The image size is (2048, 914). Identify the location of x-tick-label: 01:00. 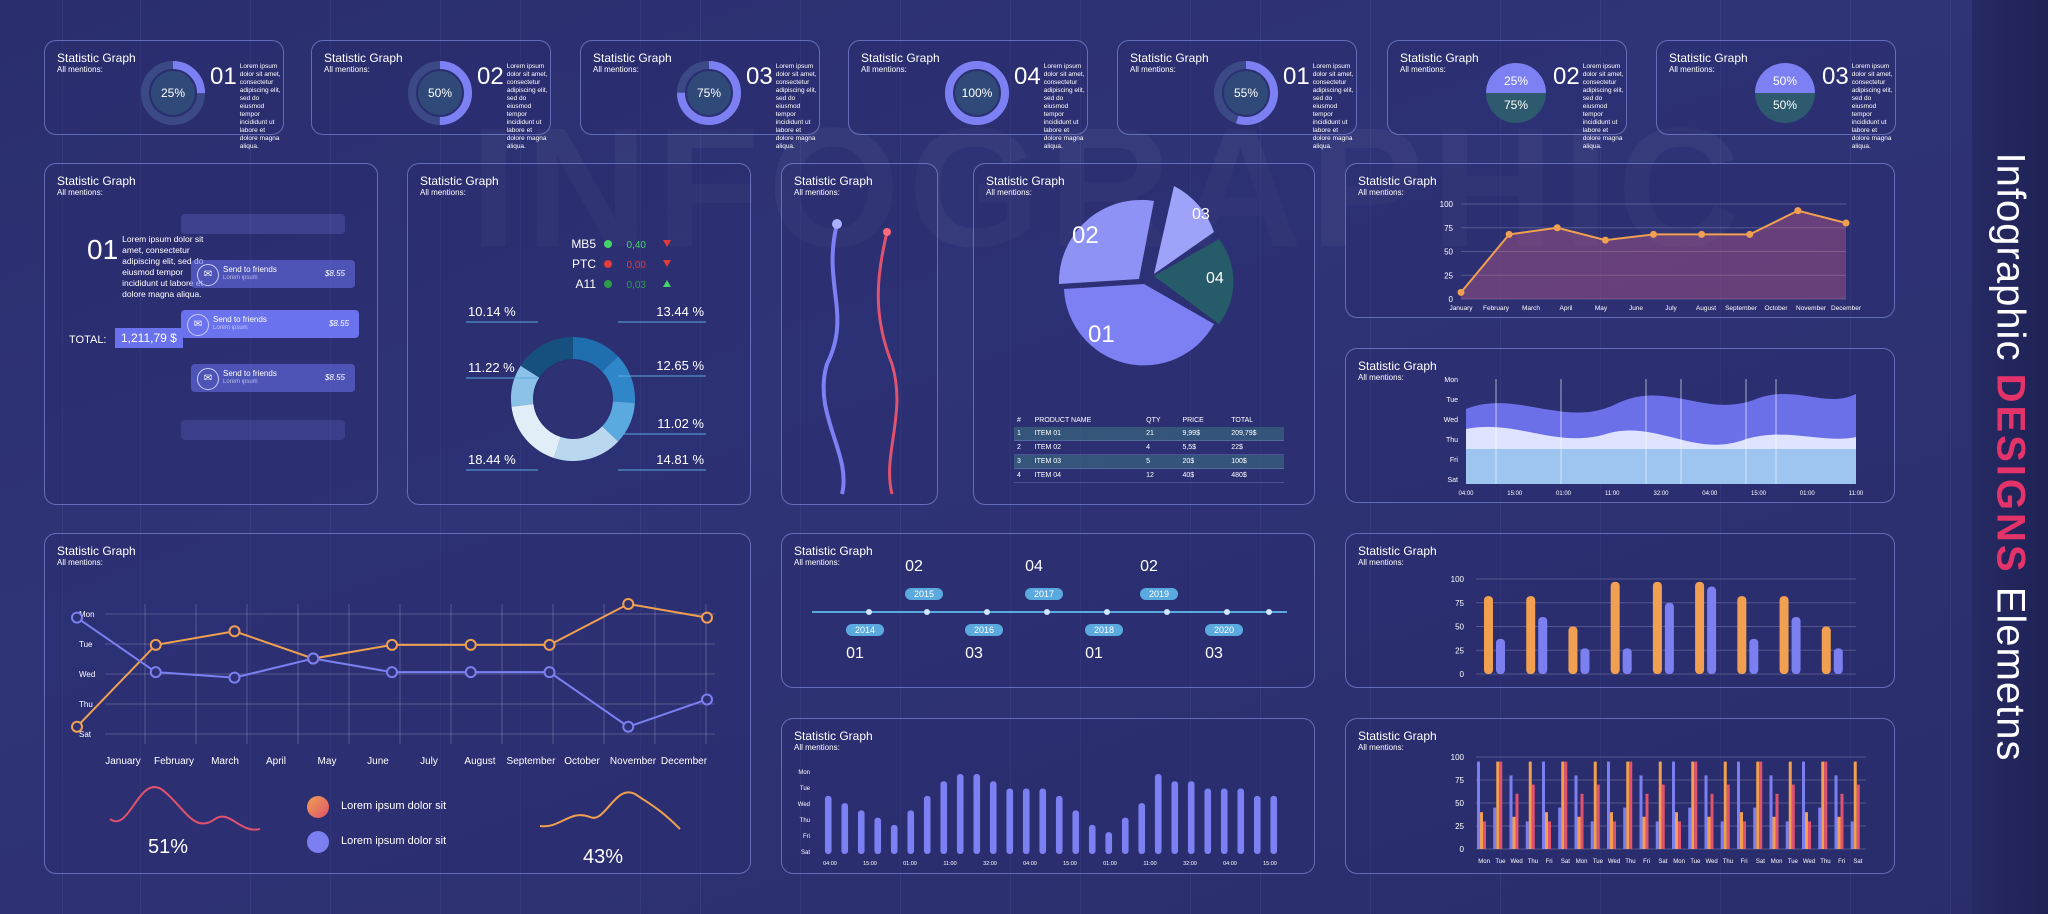
(1110, 864).